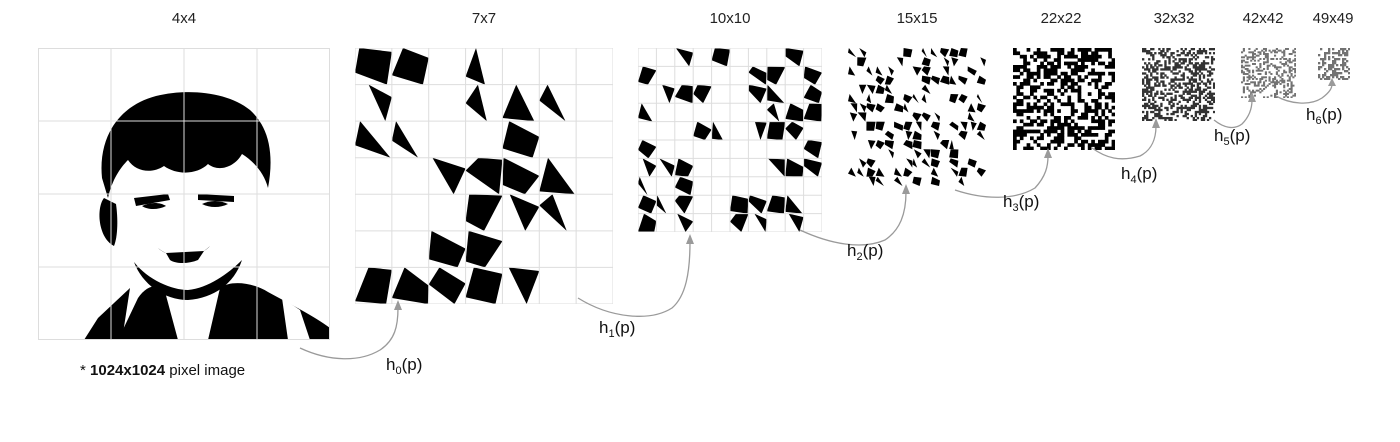  Describe the element at coordinates (1304, 93) in the screenshot. I see `arrow-h6` at that location.